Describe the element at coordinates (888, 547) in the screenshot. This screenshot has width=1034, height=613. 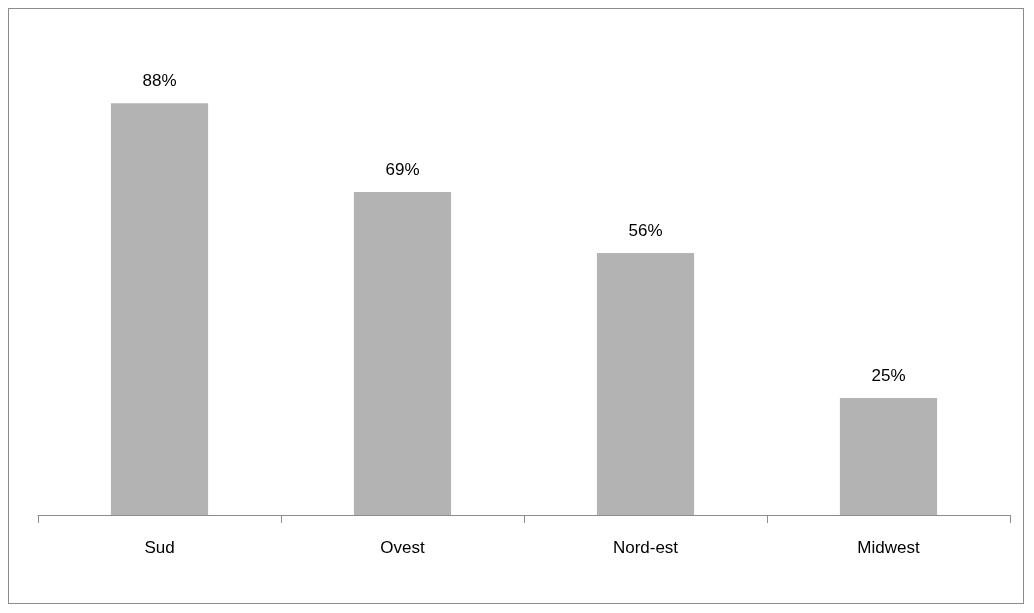
I see `x-tick-label: Midwest` at that location.